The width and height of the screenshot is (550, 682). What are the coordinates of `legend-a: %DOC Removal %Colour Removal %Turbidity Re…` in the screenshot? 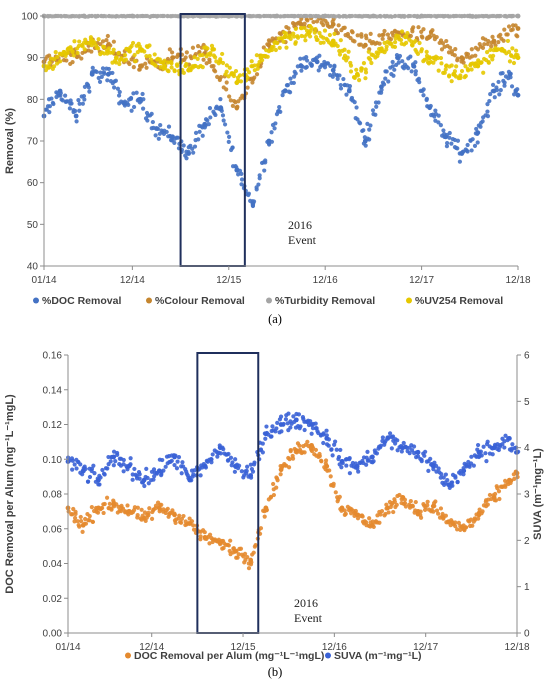 It's located at (268, 301).